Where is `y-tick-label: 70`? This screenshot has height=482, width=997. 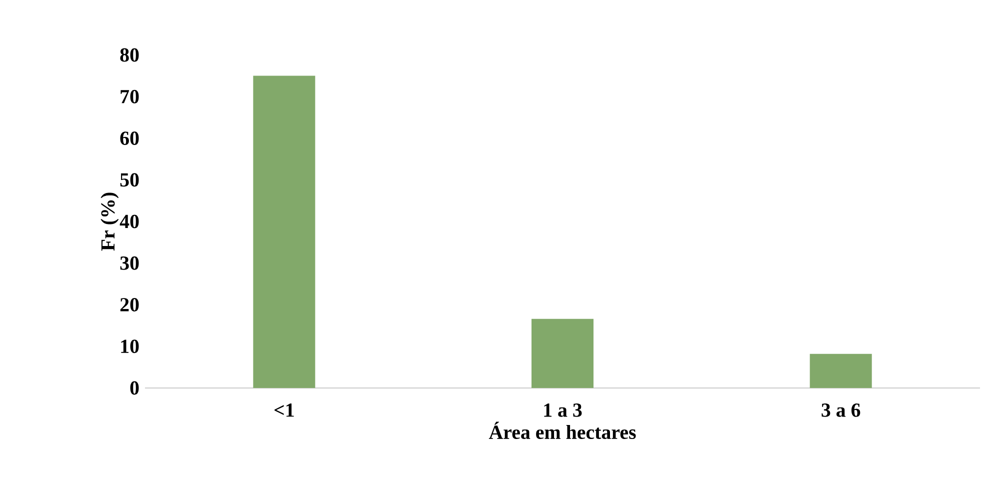
y-tick-label: 70 is located at coordinates (129, 97).